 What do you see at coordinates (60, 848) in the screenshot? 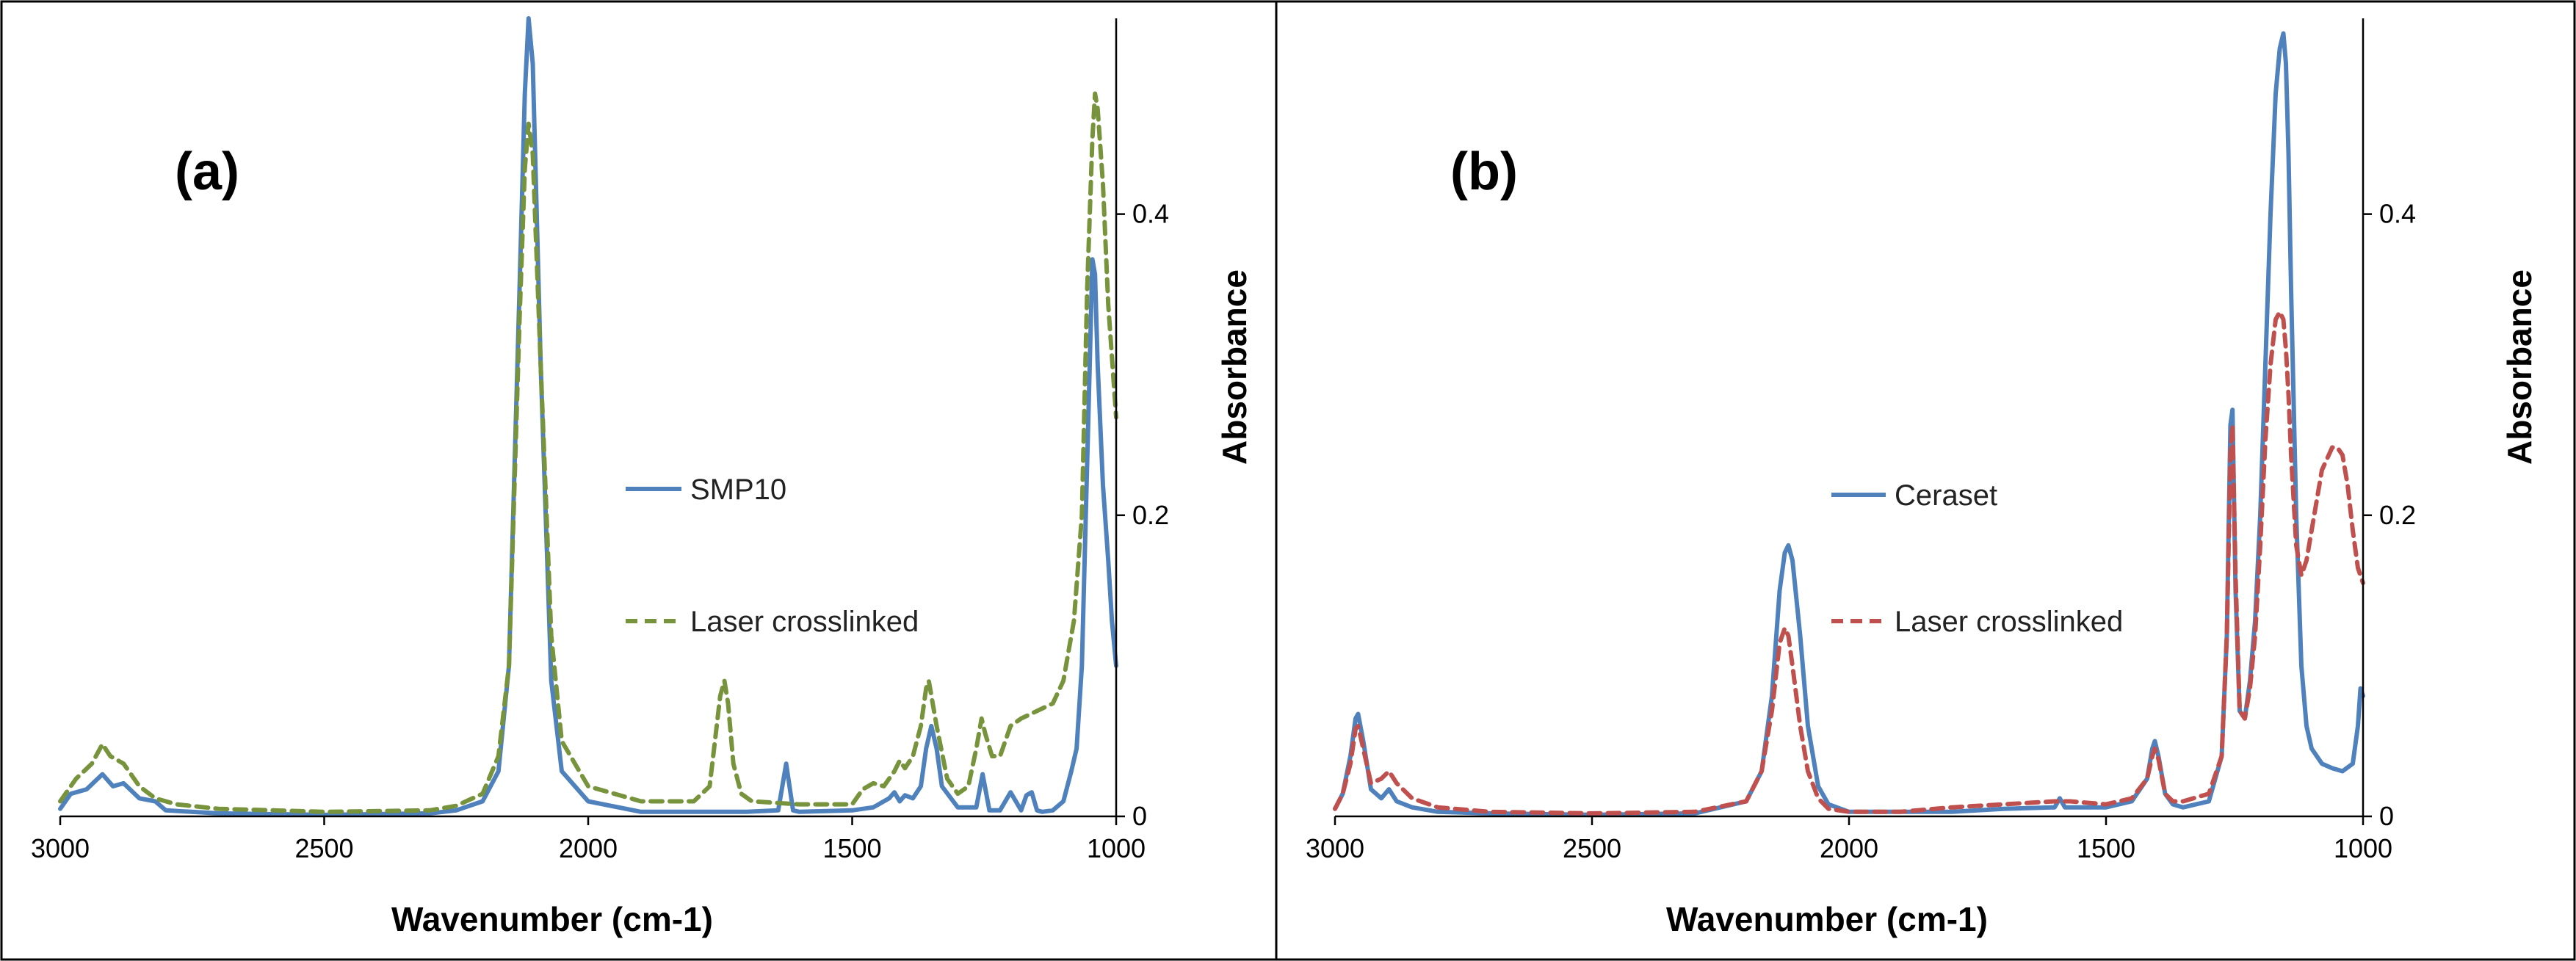
I see `panel-a-x-tick-label-3000: 3000` at bounding box center [60, 848].